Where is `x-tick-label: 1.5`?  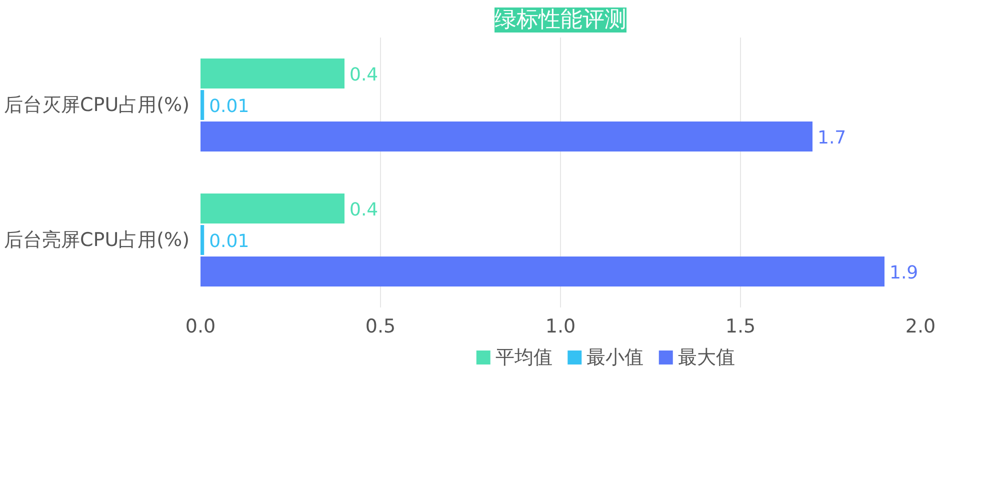 x-tick-label: 1.5 is located at coordinates (740, 327).